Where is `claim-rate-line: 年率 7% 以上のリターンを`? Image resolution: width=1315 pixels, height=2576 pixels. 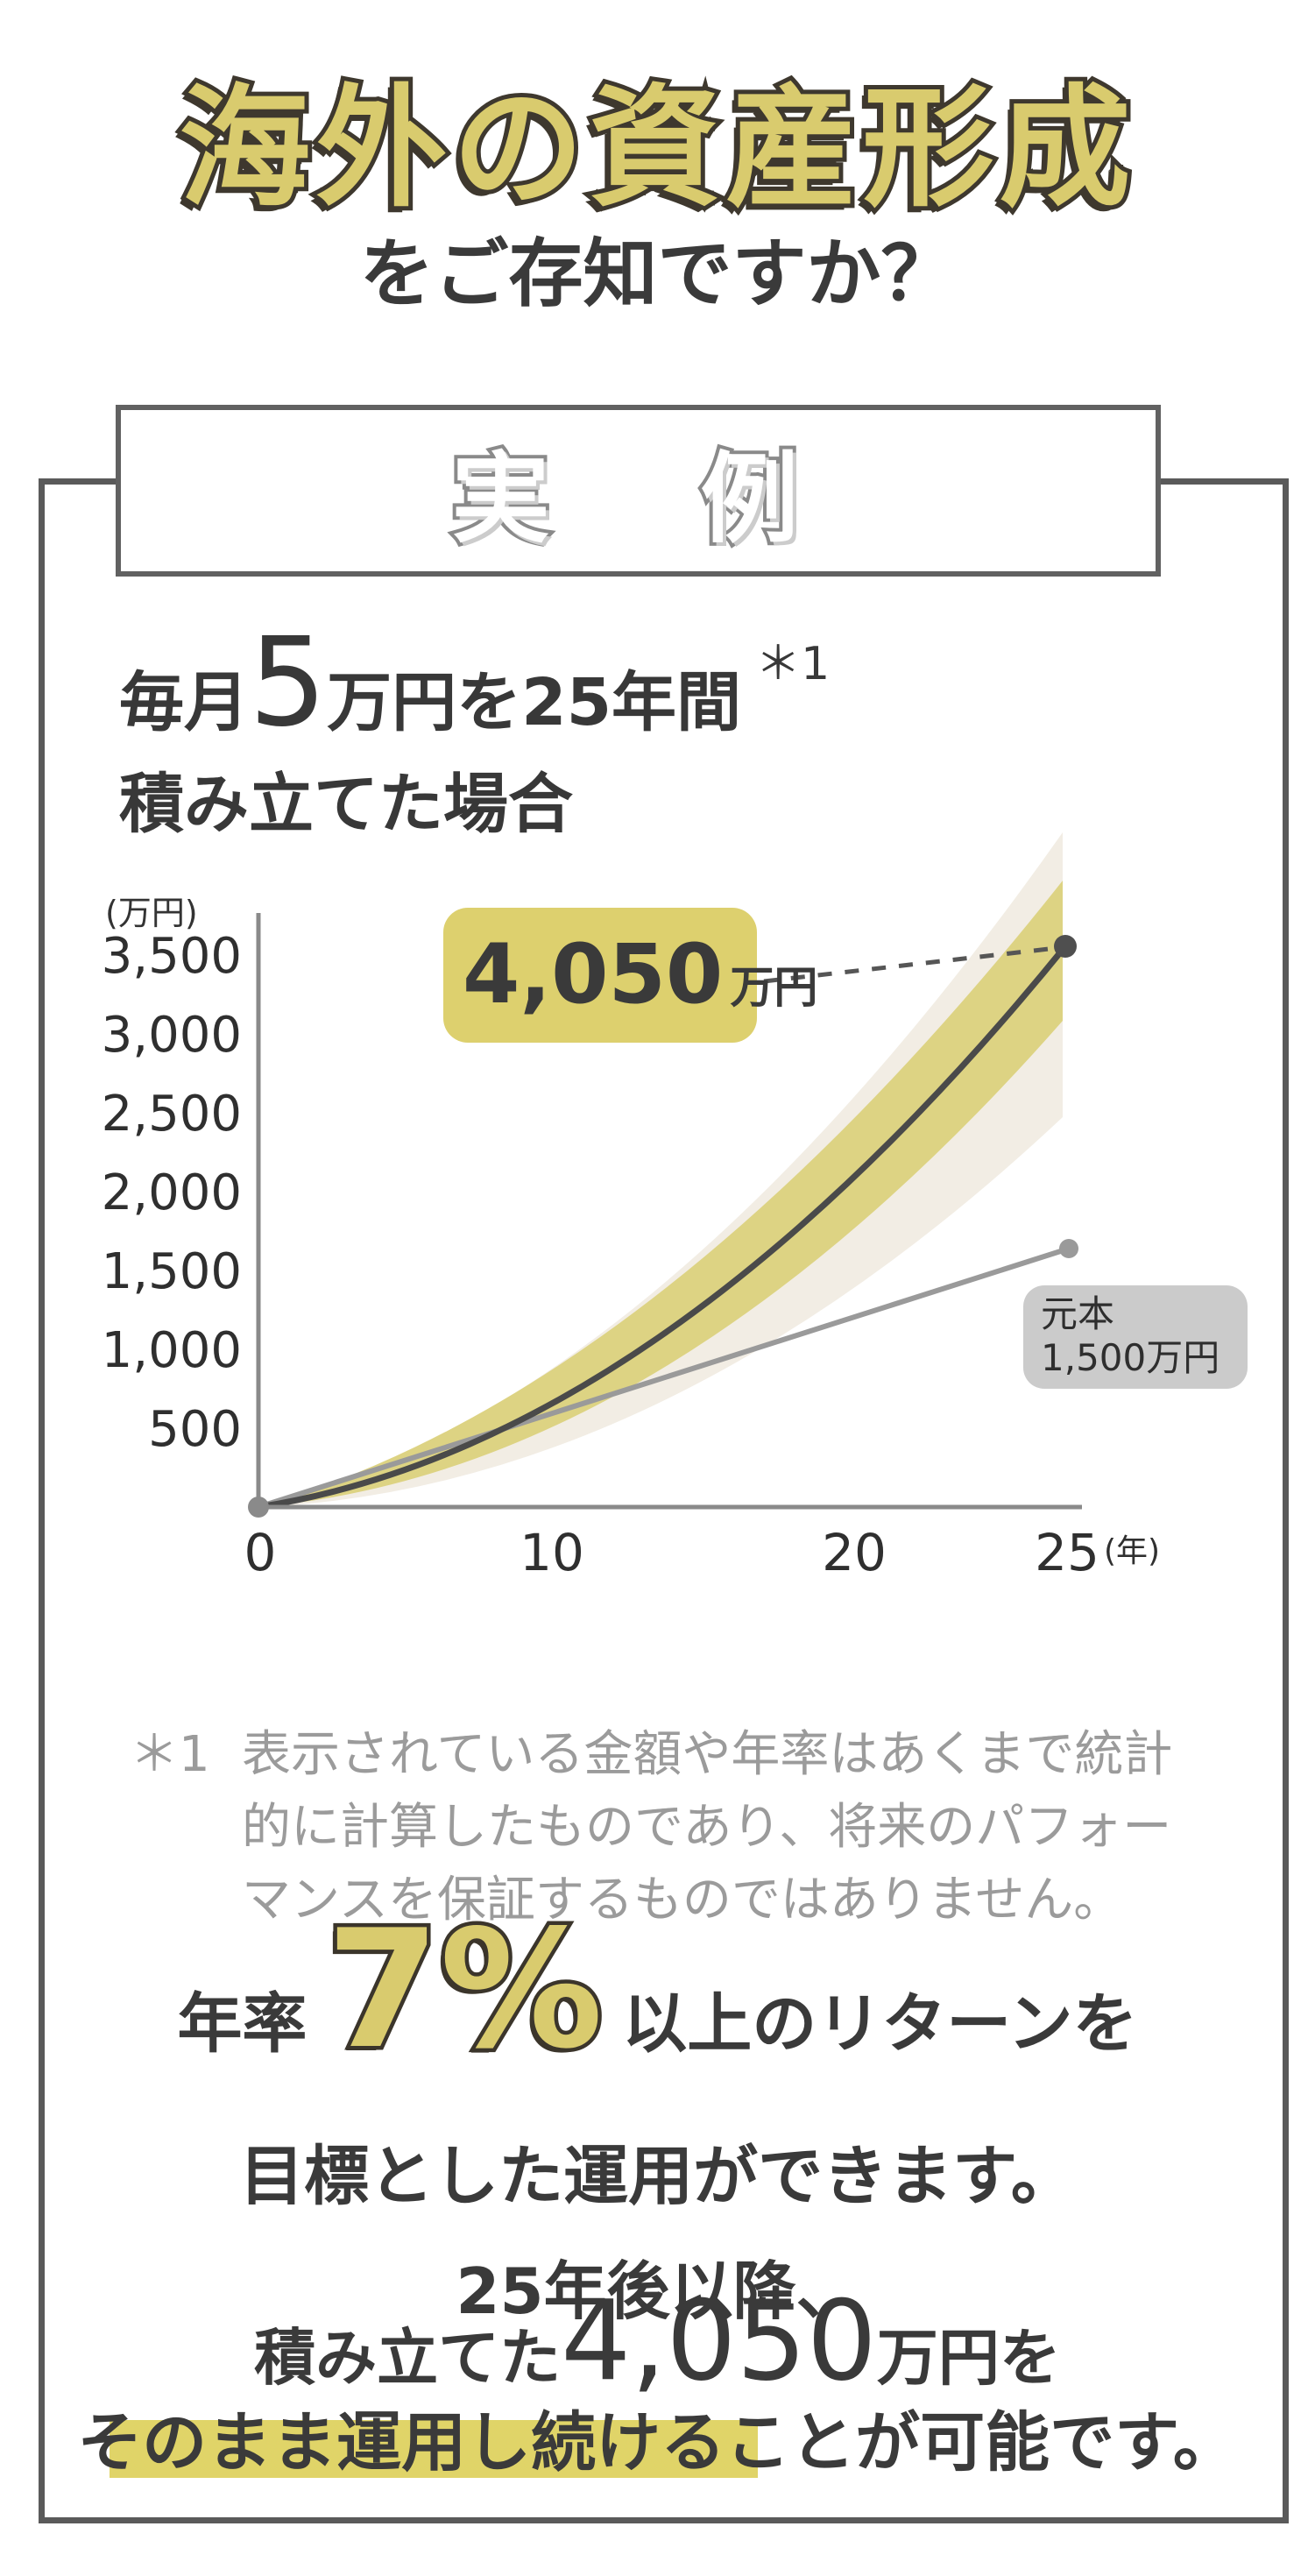
claim-rate-line: 年率 7% 以上のリターンを is located at coordinates (657, 1990).